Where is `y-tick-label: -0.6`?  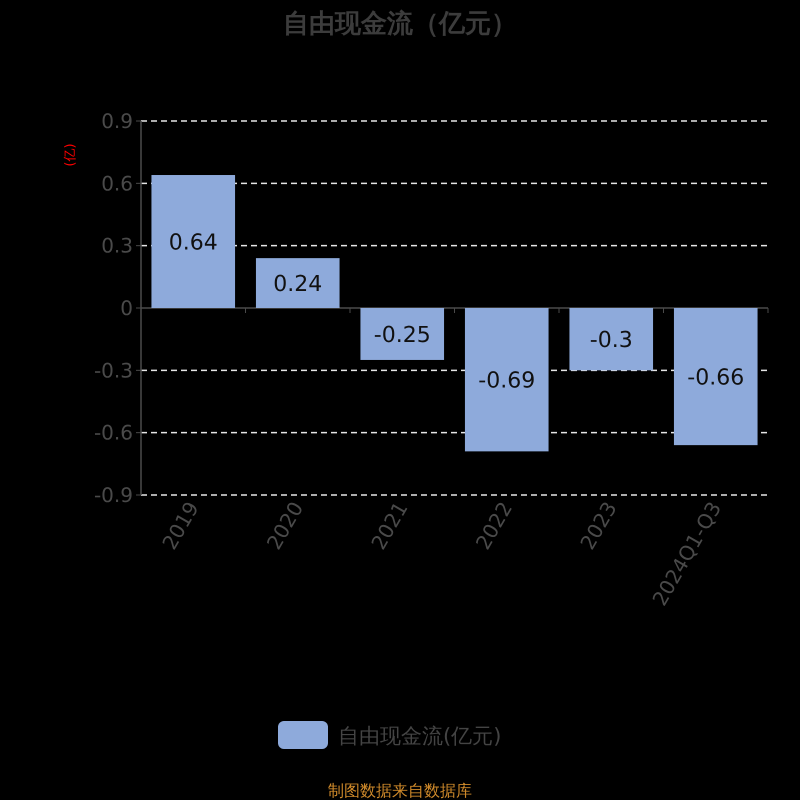 y-tick-label: -0.6 is located at coordinates (113, 432).